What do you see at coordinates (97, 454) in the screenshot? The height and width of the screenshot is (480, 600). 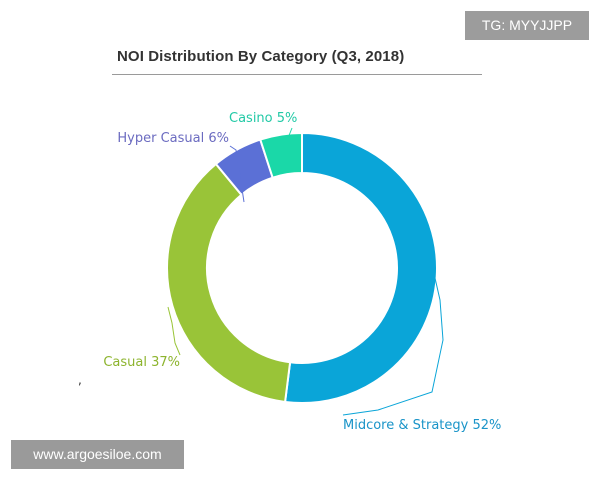 I see `url-watermark: www.argoesiloe.com` at bounding box center [97, 454].